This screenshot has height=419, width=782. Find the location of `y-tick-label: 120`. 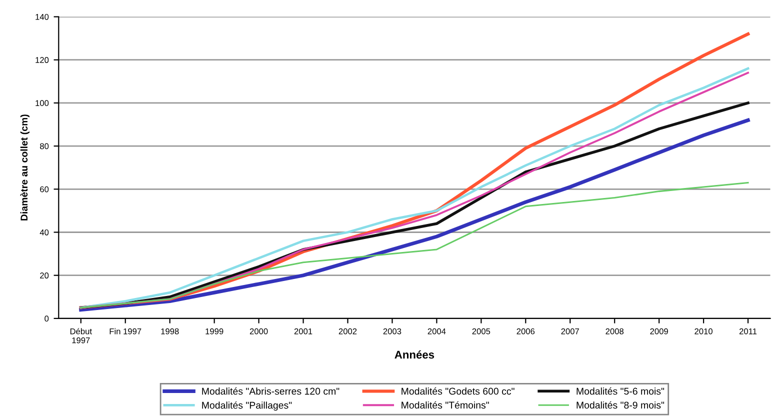

y-tick-label: 120 is located at coordinates (42, 60).